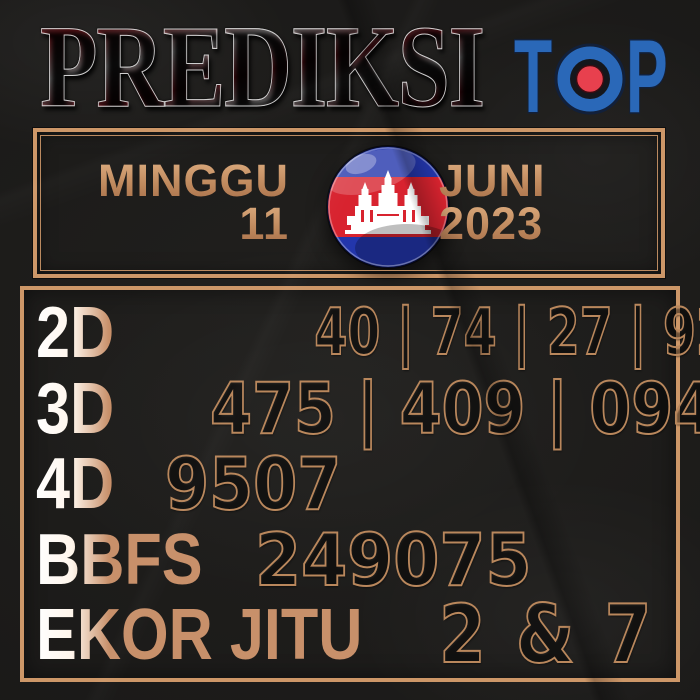  Describe the element at coordinates (199, 635) in the screenshot. I see `row-label: EKOR JITU` at that location.